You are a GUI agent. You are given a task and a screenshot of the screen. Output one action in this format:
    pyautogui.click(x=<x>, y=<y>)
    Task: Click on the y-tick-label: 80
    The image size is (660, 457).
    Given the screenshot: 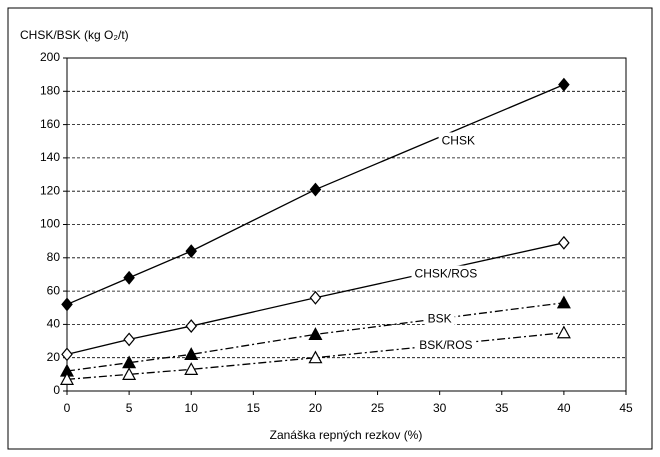 What is the action you would take?
    pyautogui.click(x=54, y=257)
    